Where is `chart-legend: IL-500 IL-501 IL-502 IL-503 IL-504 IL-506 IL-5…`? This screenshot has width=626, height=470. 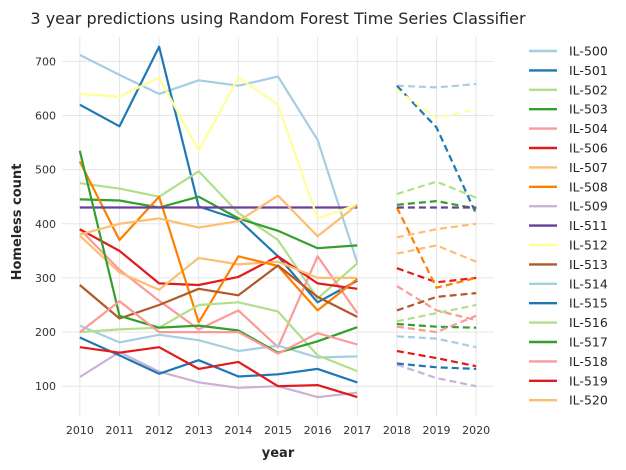
chart-legend: IL-500 IL-501 IL-502 IL-503 IL-504 IL-506 IL-5… is located at coordinates (568, 226).